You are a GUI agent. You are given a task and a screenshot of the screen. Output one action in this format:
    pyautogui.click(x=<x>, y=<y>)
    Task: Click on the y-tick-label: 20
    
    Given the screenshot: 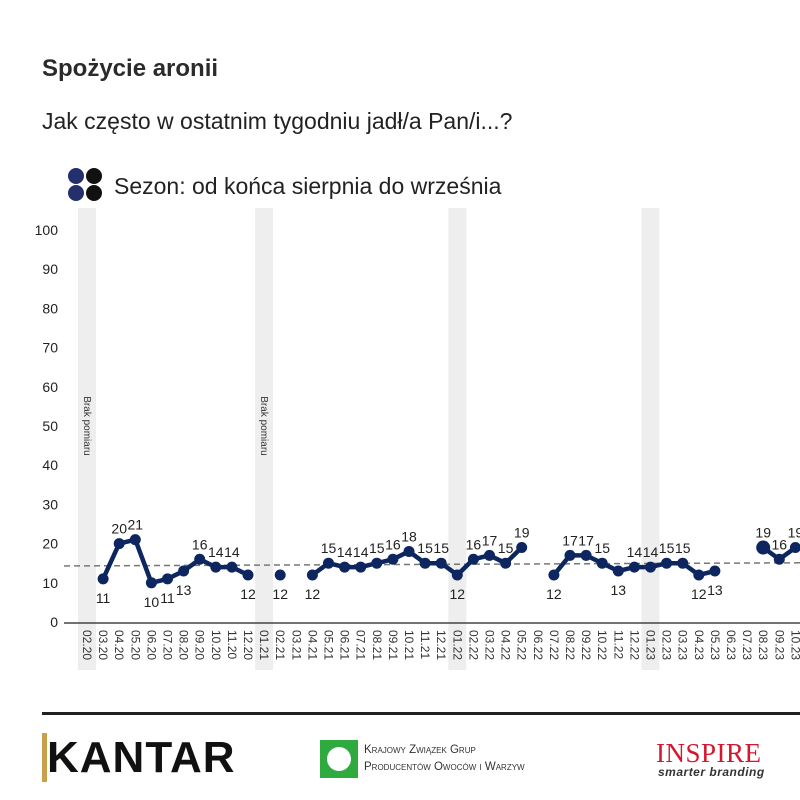 What is the action you would take?
    pyautogui.click(x=50, y=544)
    